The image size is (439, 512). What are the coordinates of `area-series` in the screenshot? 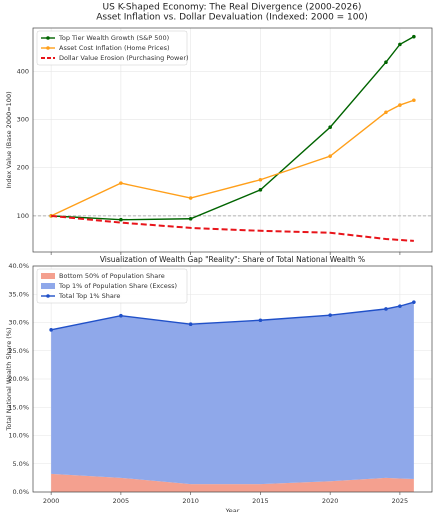 It's located at (232, 482).